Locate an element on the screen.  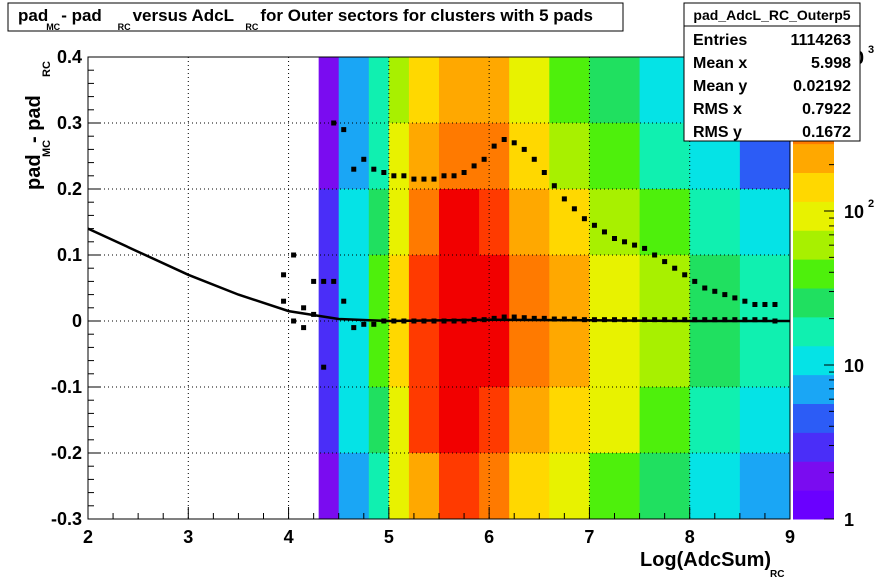
title-part-4: versus AdcL is located at coordinates (183, 15).